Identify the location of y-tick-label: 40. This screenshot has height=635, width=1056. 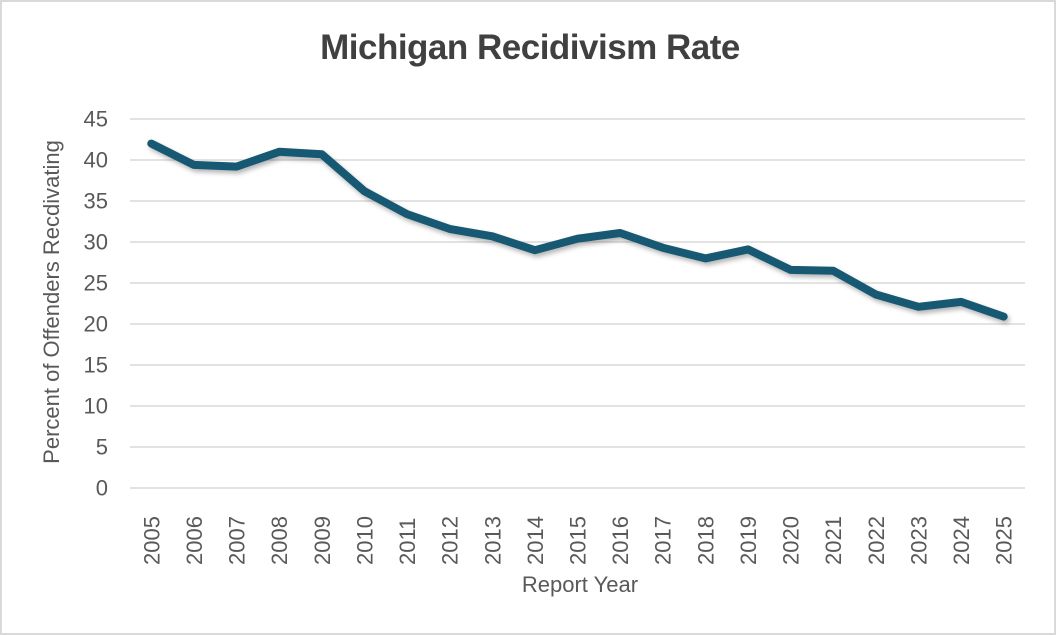
(96, 160).